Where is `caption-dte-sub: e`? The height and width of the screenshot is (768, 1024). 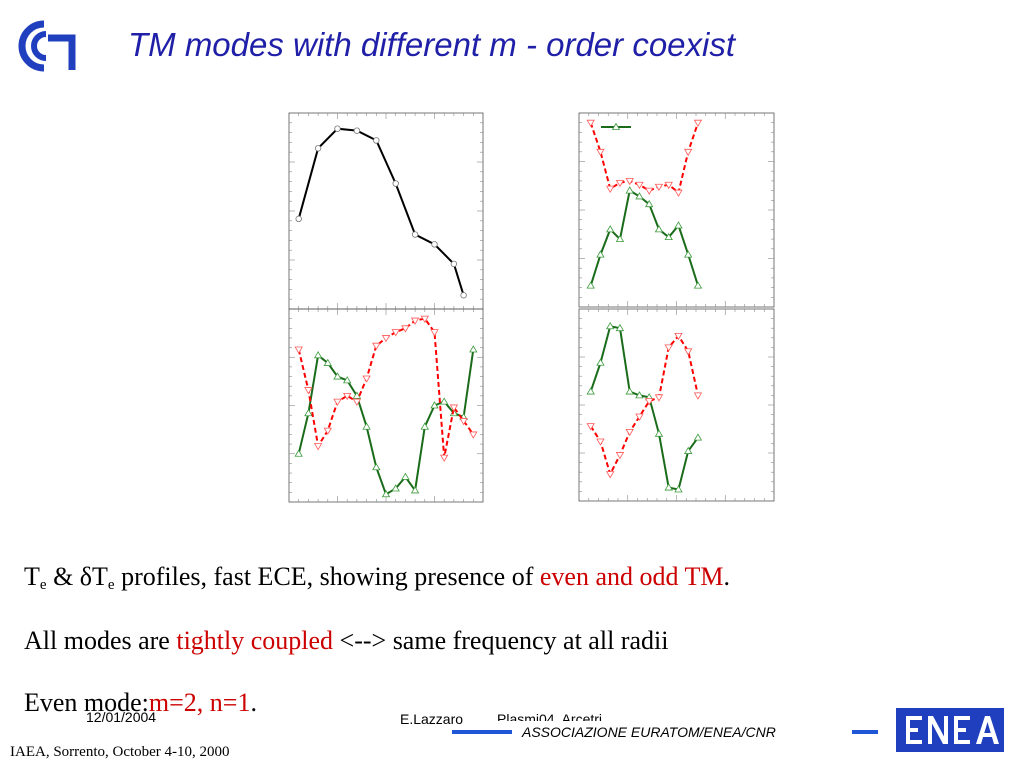 caption-dte-sub: e is located at coordinates (111, 585).